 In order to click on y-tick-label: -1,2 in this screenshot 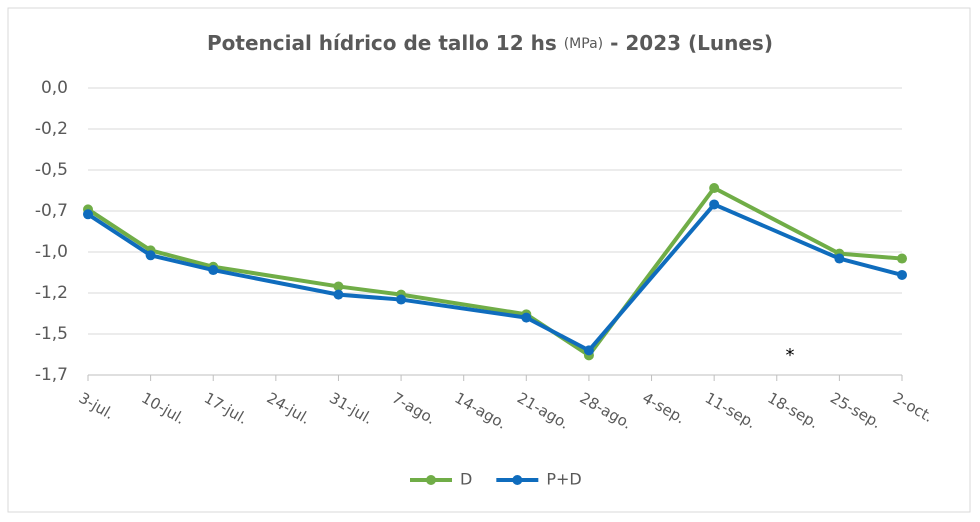, I will do `click(51, 293)`.